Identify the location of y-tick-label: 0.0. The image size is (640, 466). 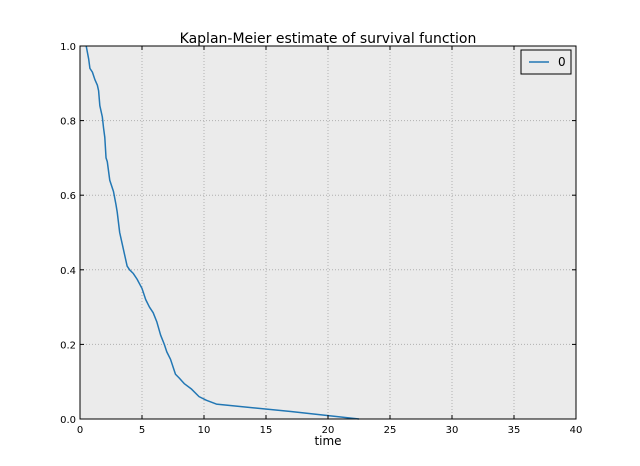
(68, 420).